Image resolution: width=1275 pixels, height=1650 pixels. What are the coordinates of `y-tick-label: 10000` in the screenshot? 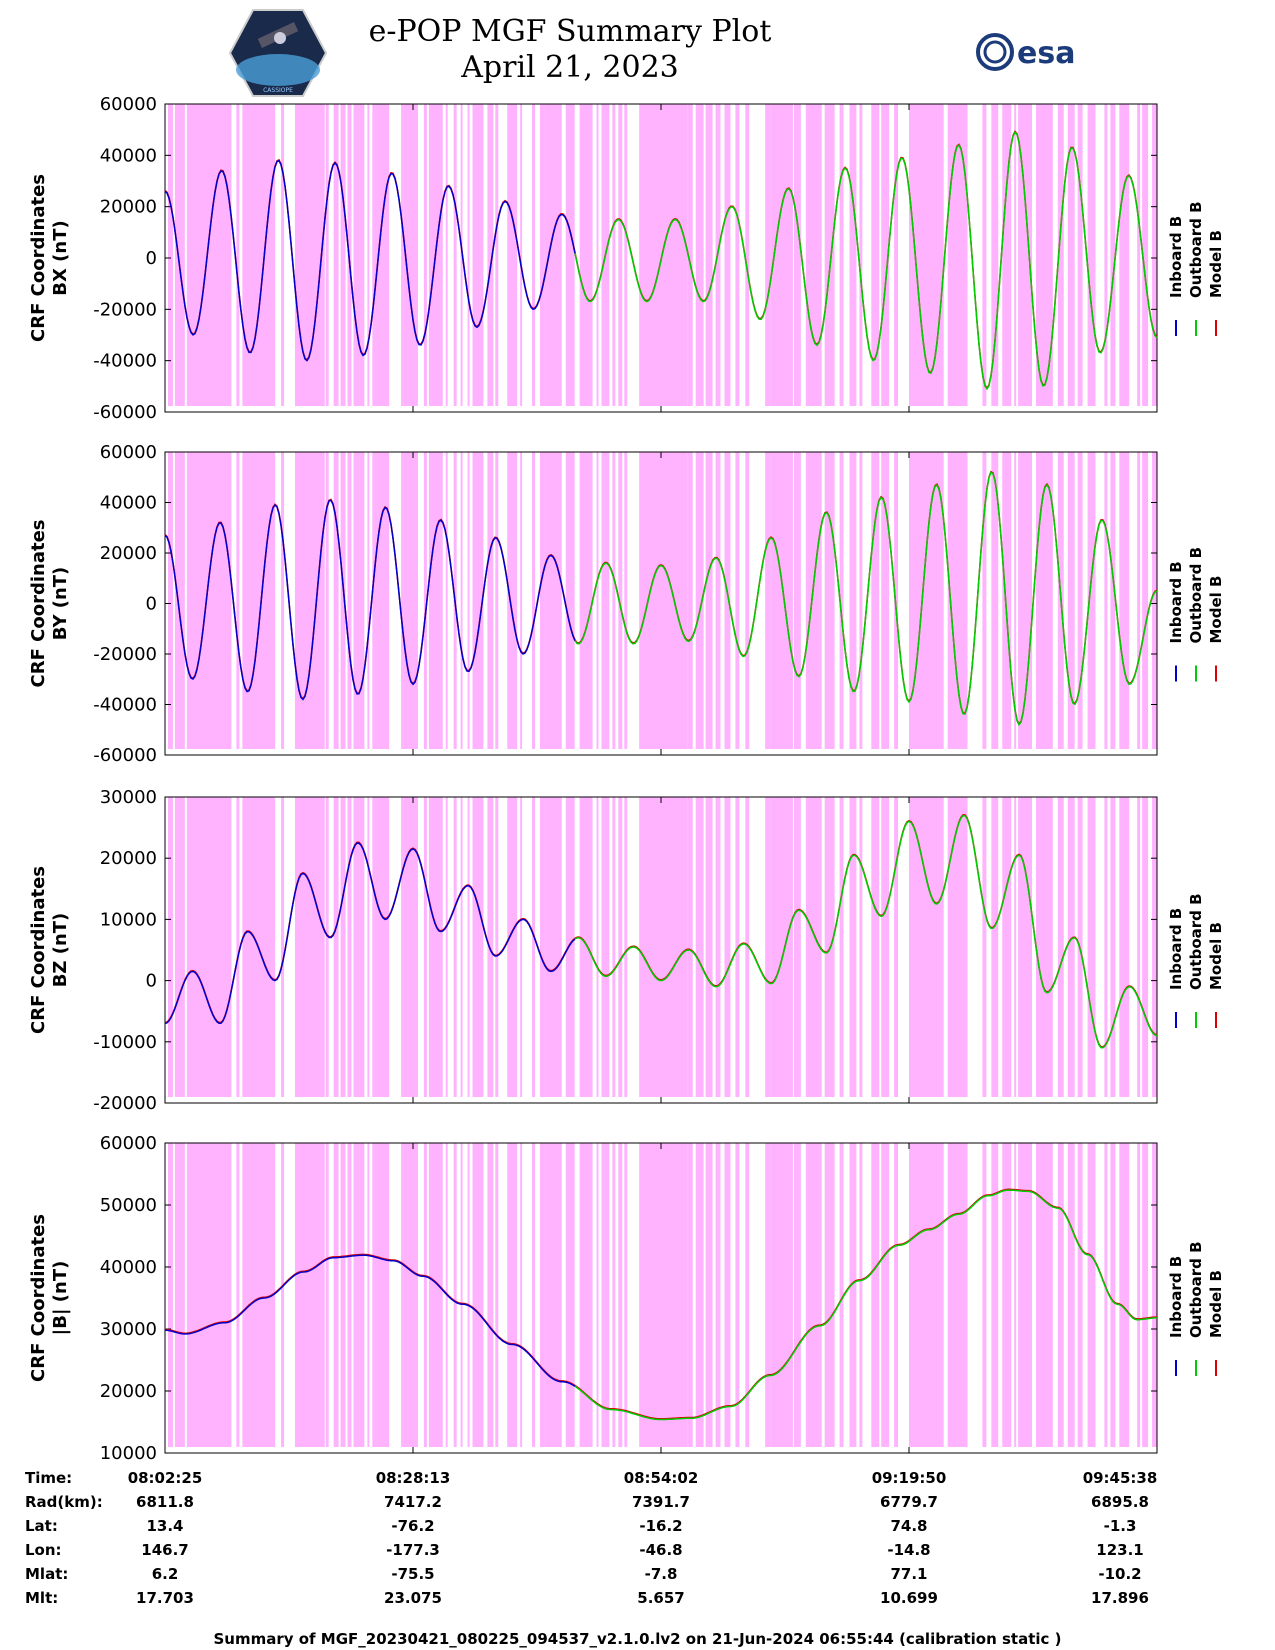 It's located at (128, 919).